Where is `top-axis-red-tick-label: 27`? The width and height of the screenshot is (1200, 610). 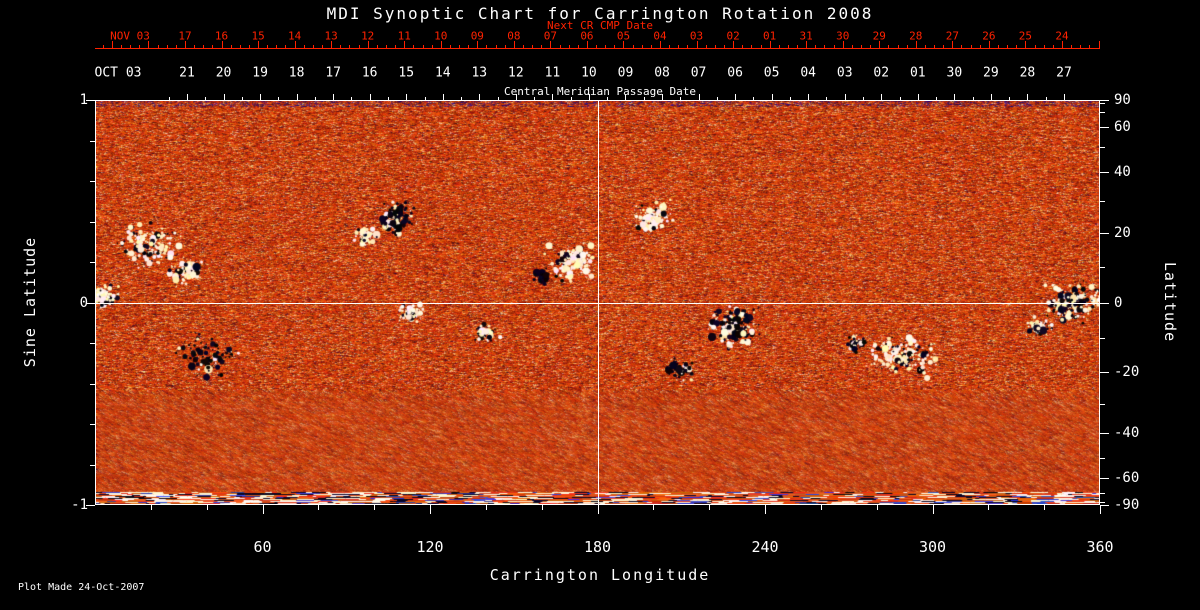 top-axis-red-tick-label: 27 is located at coordinates (952, 36).